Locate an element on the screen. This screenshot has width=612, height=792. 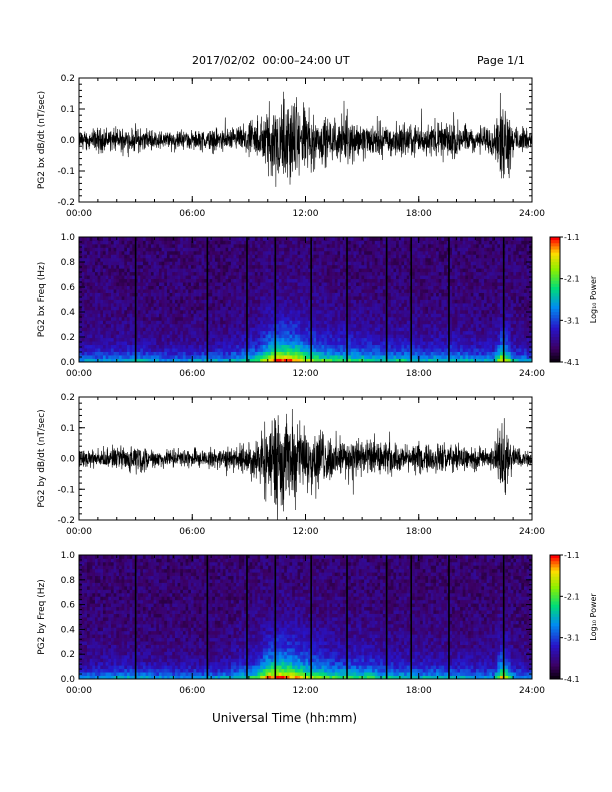
plot-frame is located at coordinates (305, 140).